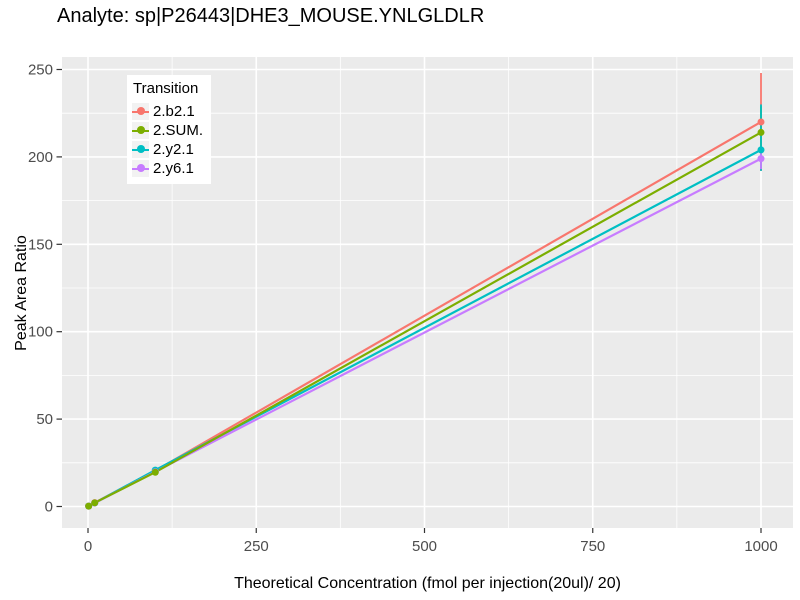 This screenshot has width=800, height=600. What do you see at coordinates (760, 546) in the screenshot?
I see `x-tick-label: 1000` at bounding box center [760, 546].